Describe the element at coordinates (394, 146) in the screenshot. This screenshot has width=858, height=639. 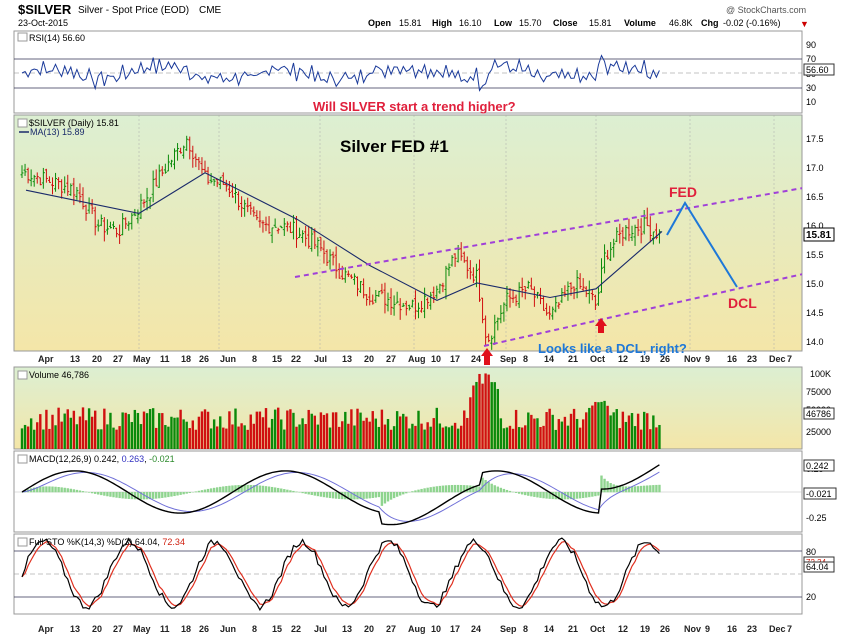
I see `chart-title: Silver FED #1` at that location.